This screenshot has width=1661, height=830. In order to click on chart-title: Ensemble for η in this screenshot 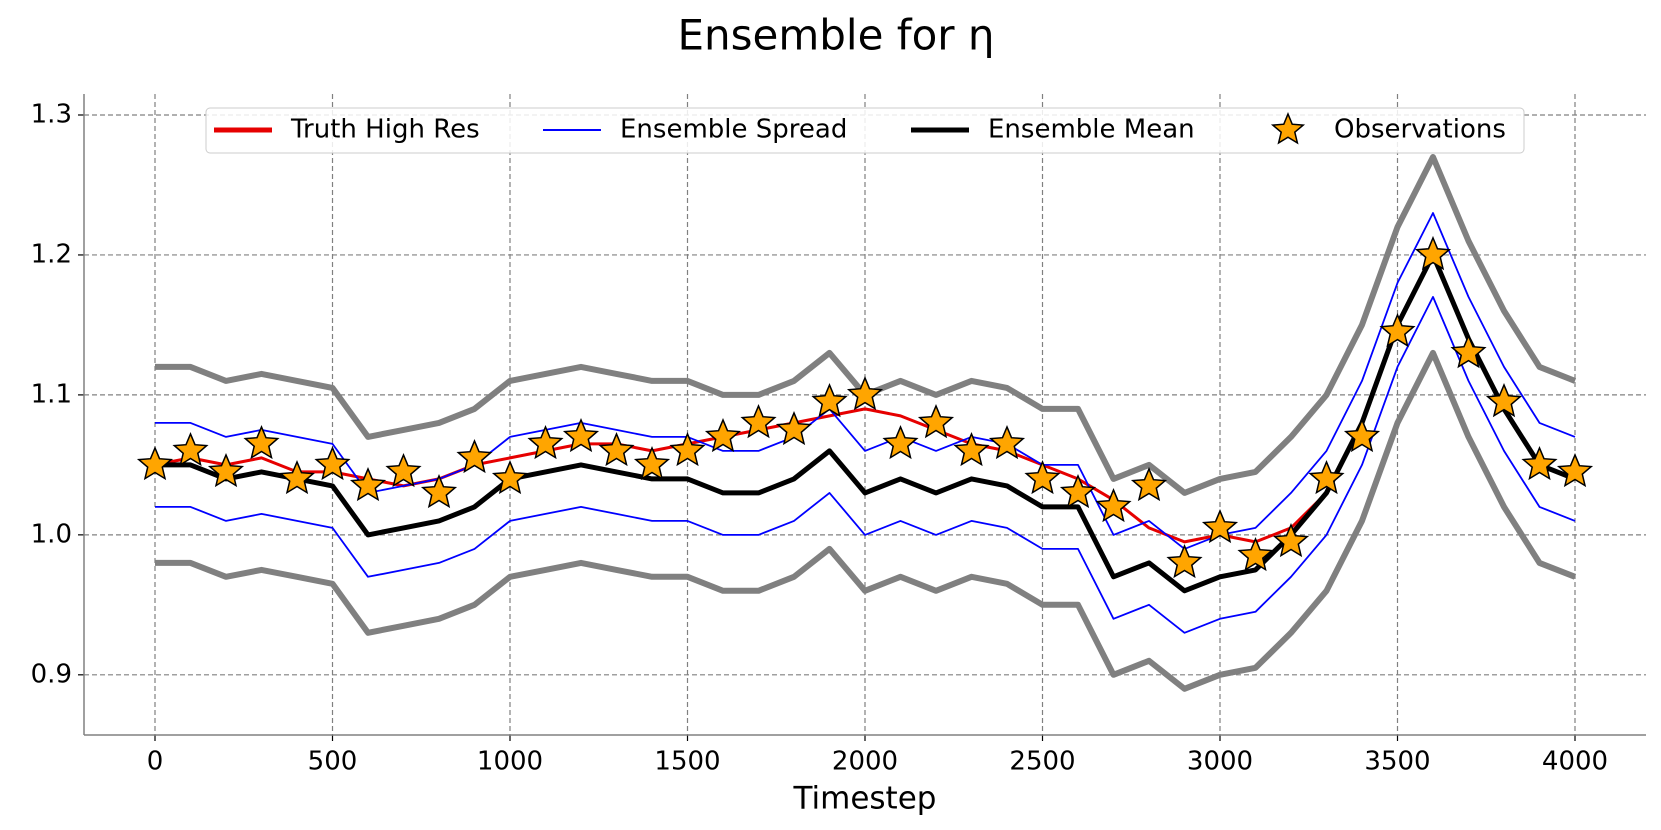, I will do `click(835, 35)`.